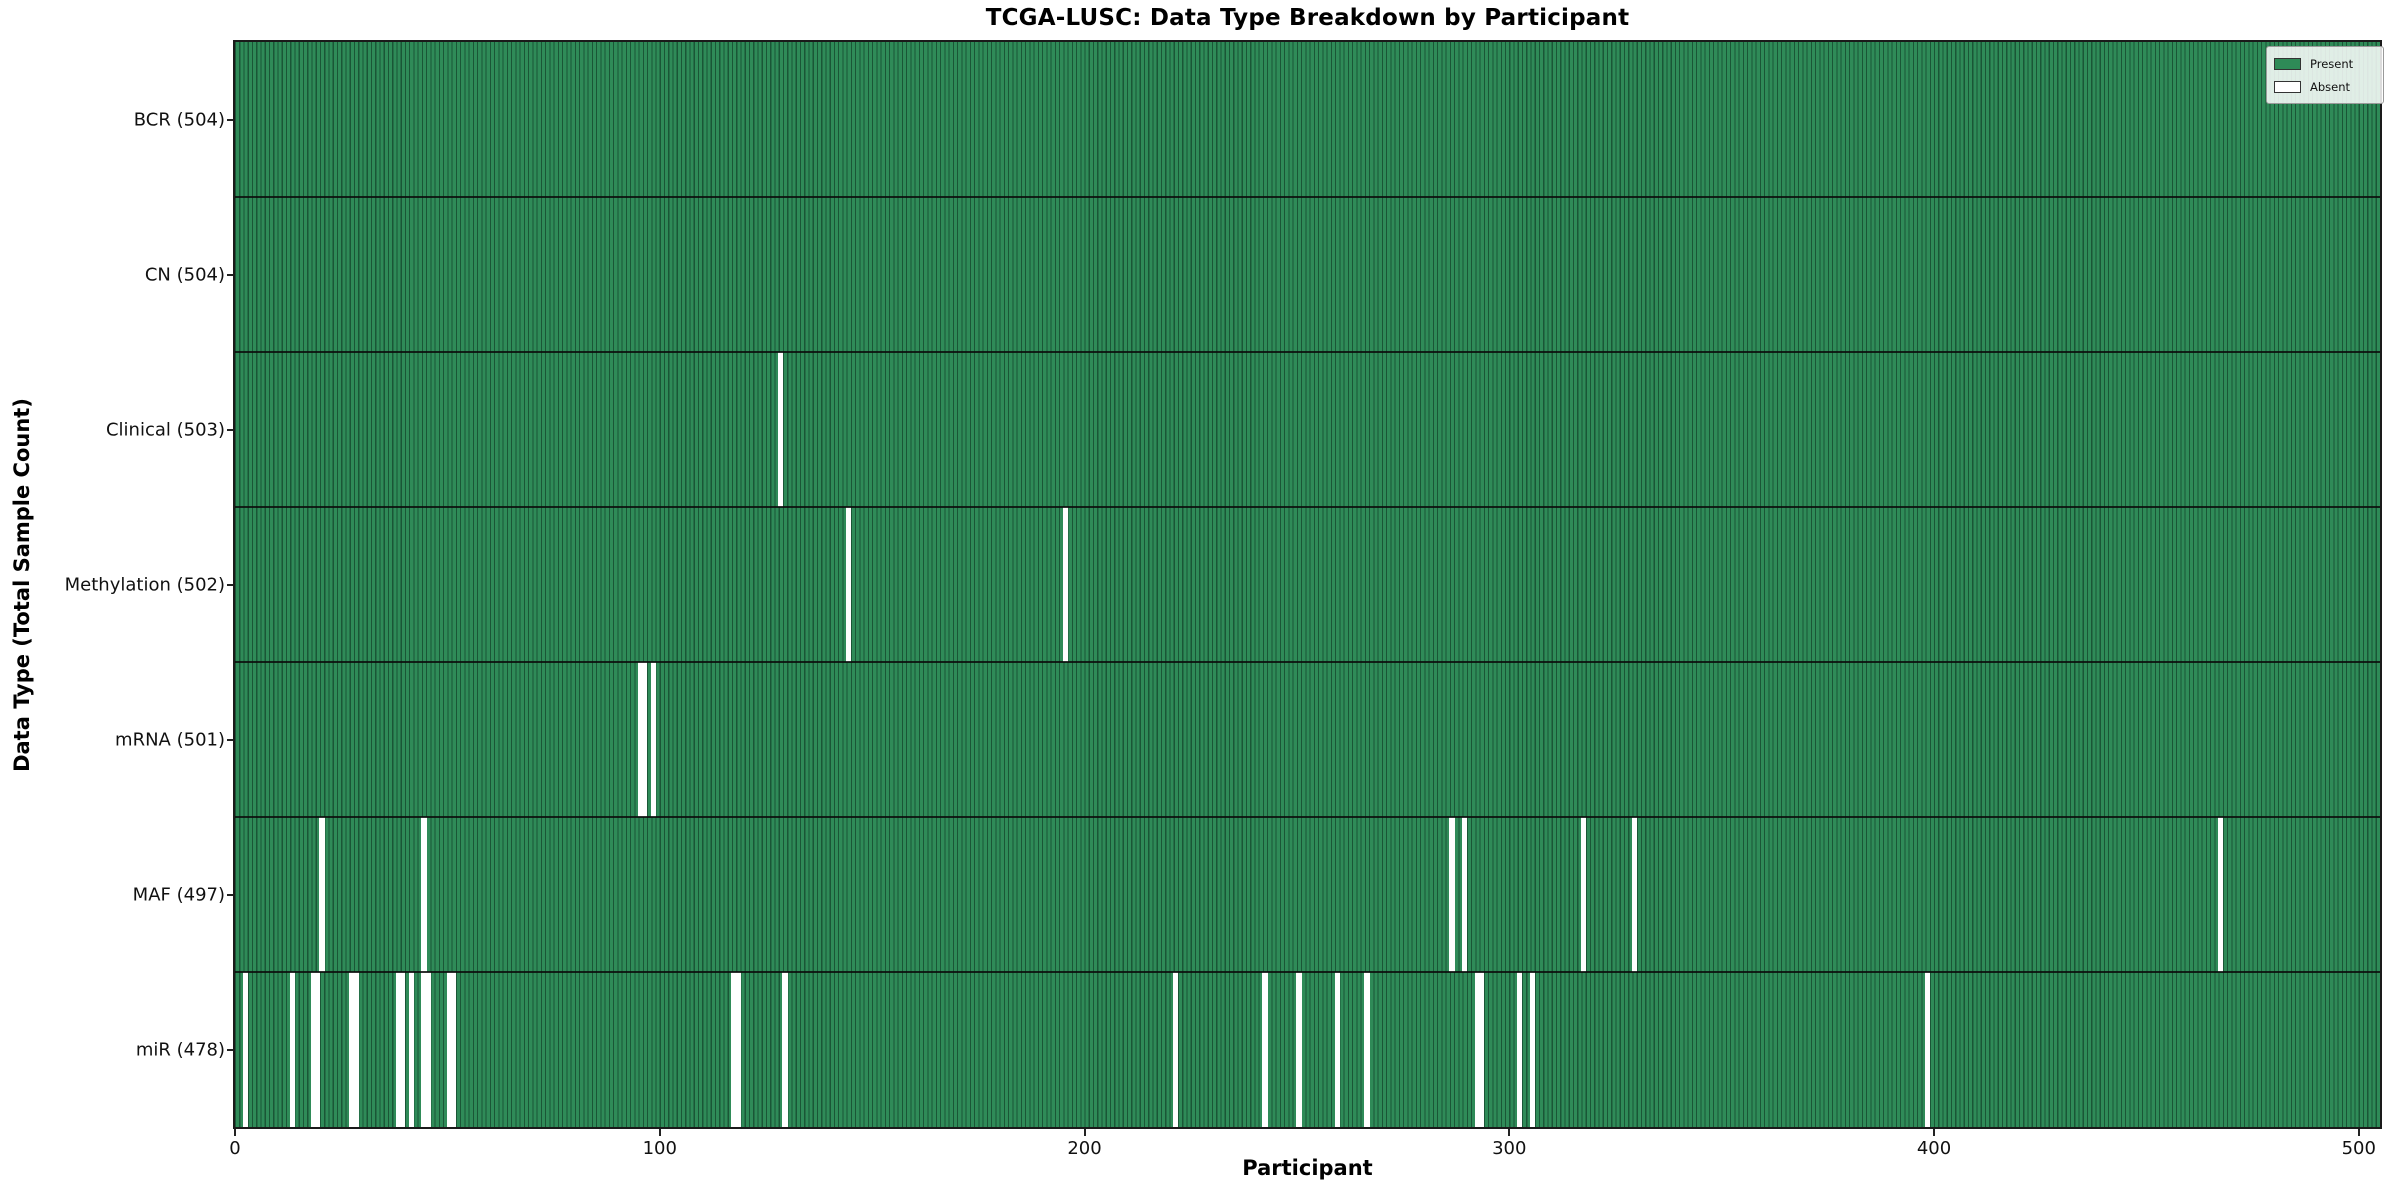 Image resolution: width=2400 pixels, height=1200 pixels. Describe the element at coordinates (165, 429) in the screenshot. I see `y-tick-label: Clinical (503)` at that location.